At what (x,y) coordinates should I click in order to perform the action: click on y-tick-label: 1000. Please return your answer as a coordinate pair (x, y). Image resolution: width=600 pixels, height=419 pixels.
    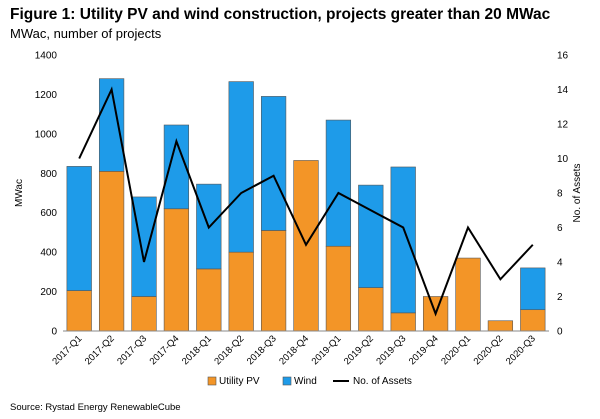
    Looking at the image, I should click on (46, 134).